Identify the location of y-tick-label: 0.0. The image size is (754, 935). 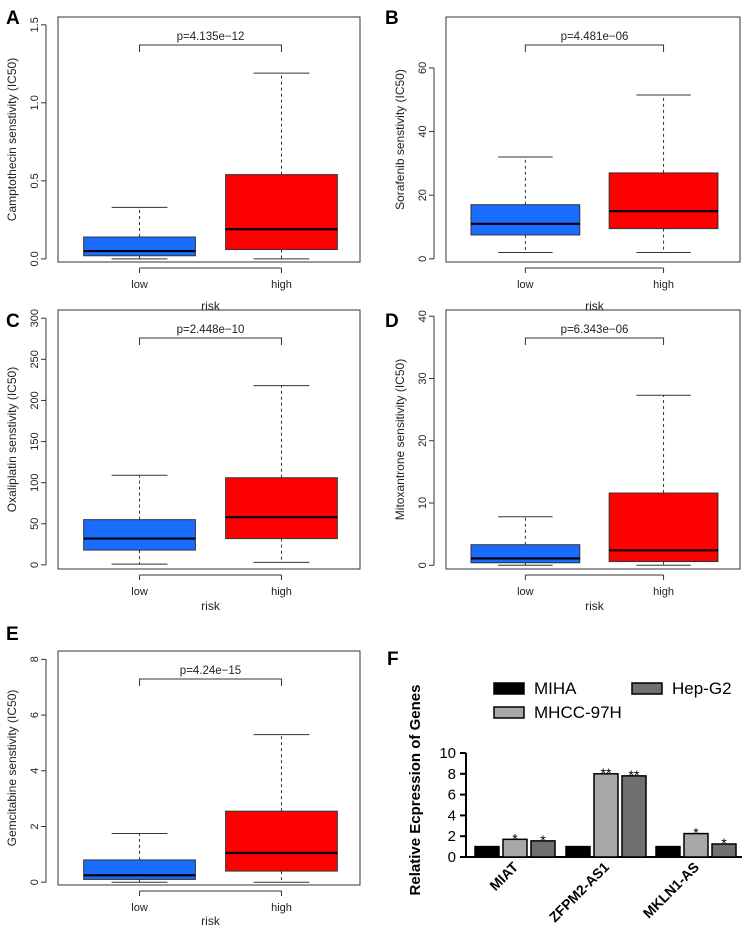
(35, 258).